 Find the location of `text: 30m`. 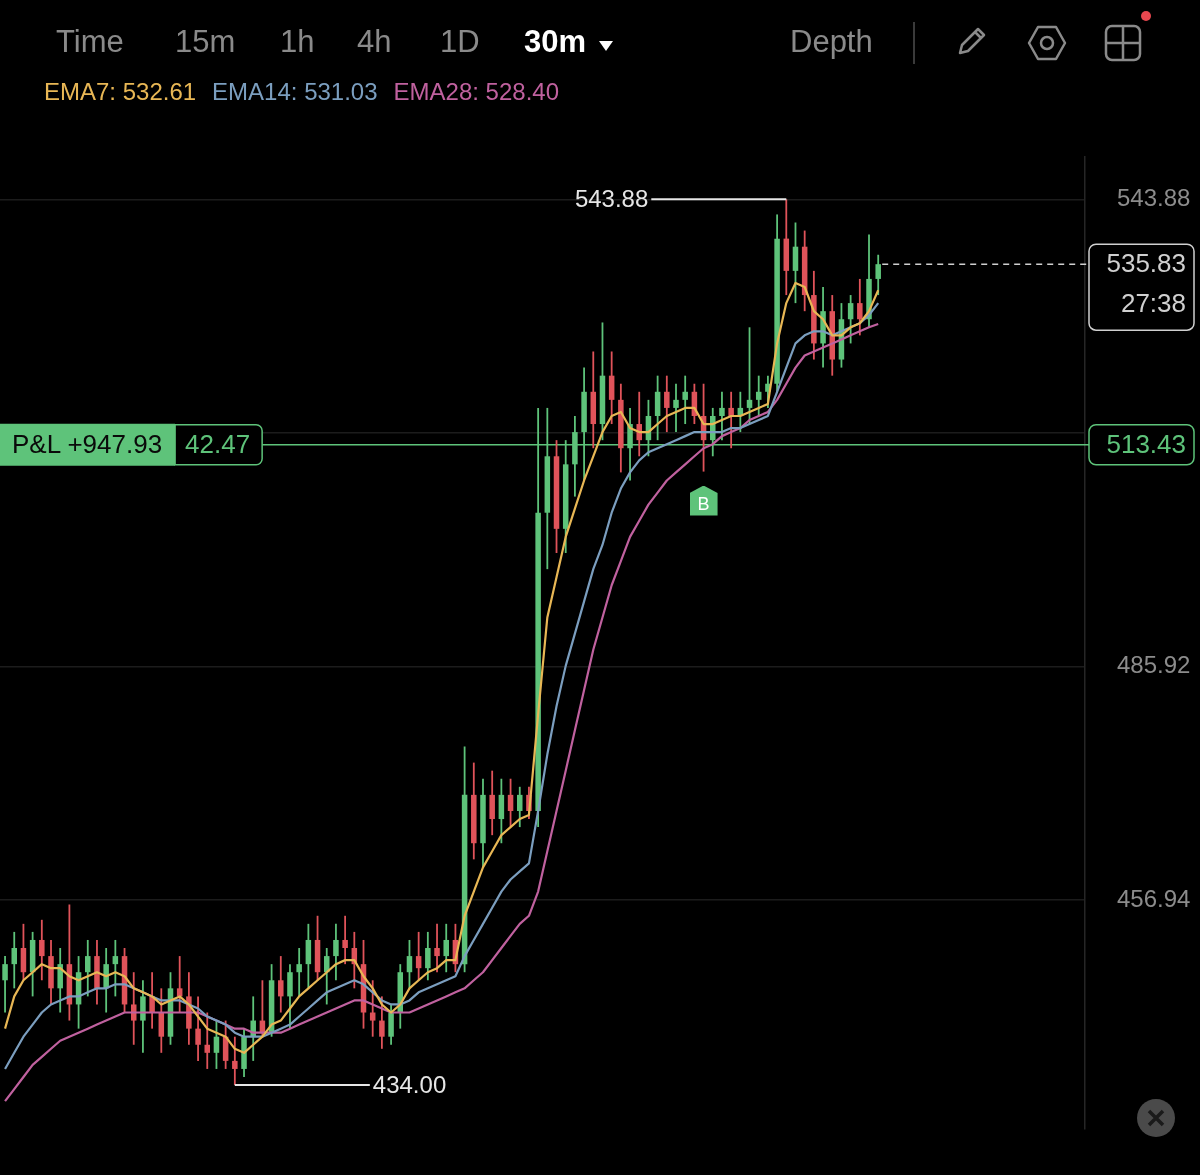

text: 30m is located at coordinates (555, 42).